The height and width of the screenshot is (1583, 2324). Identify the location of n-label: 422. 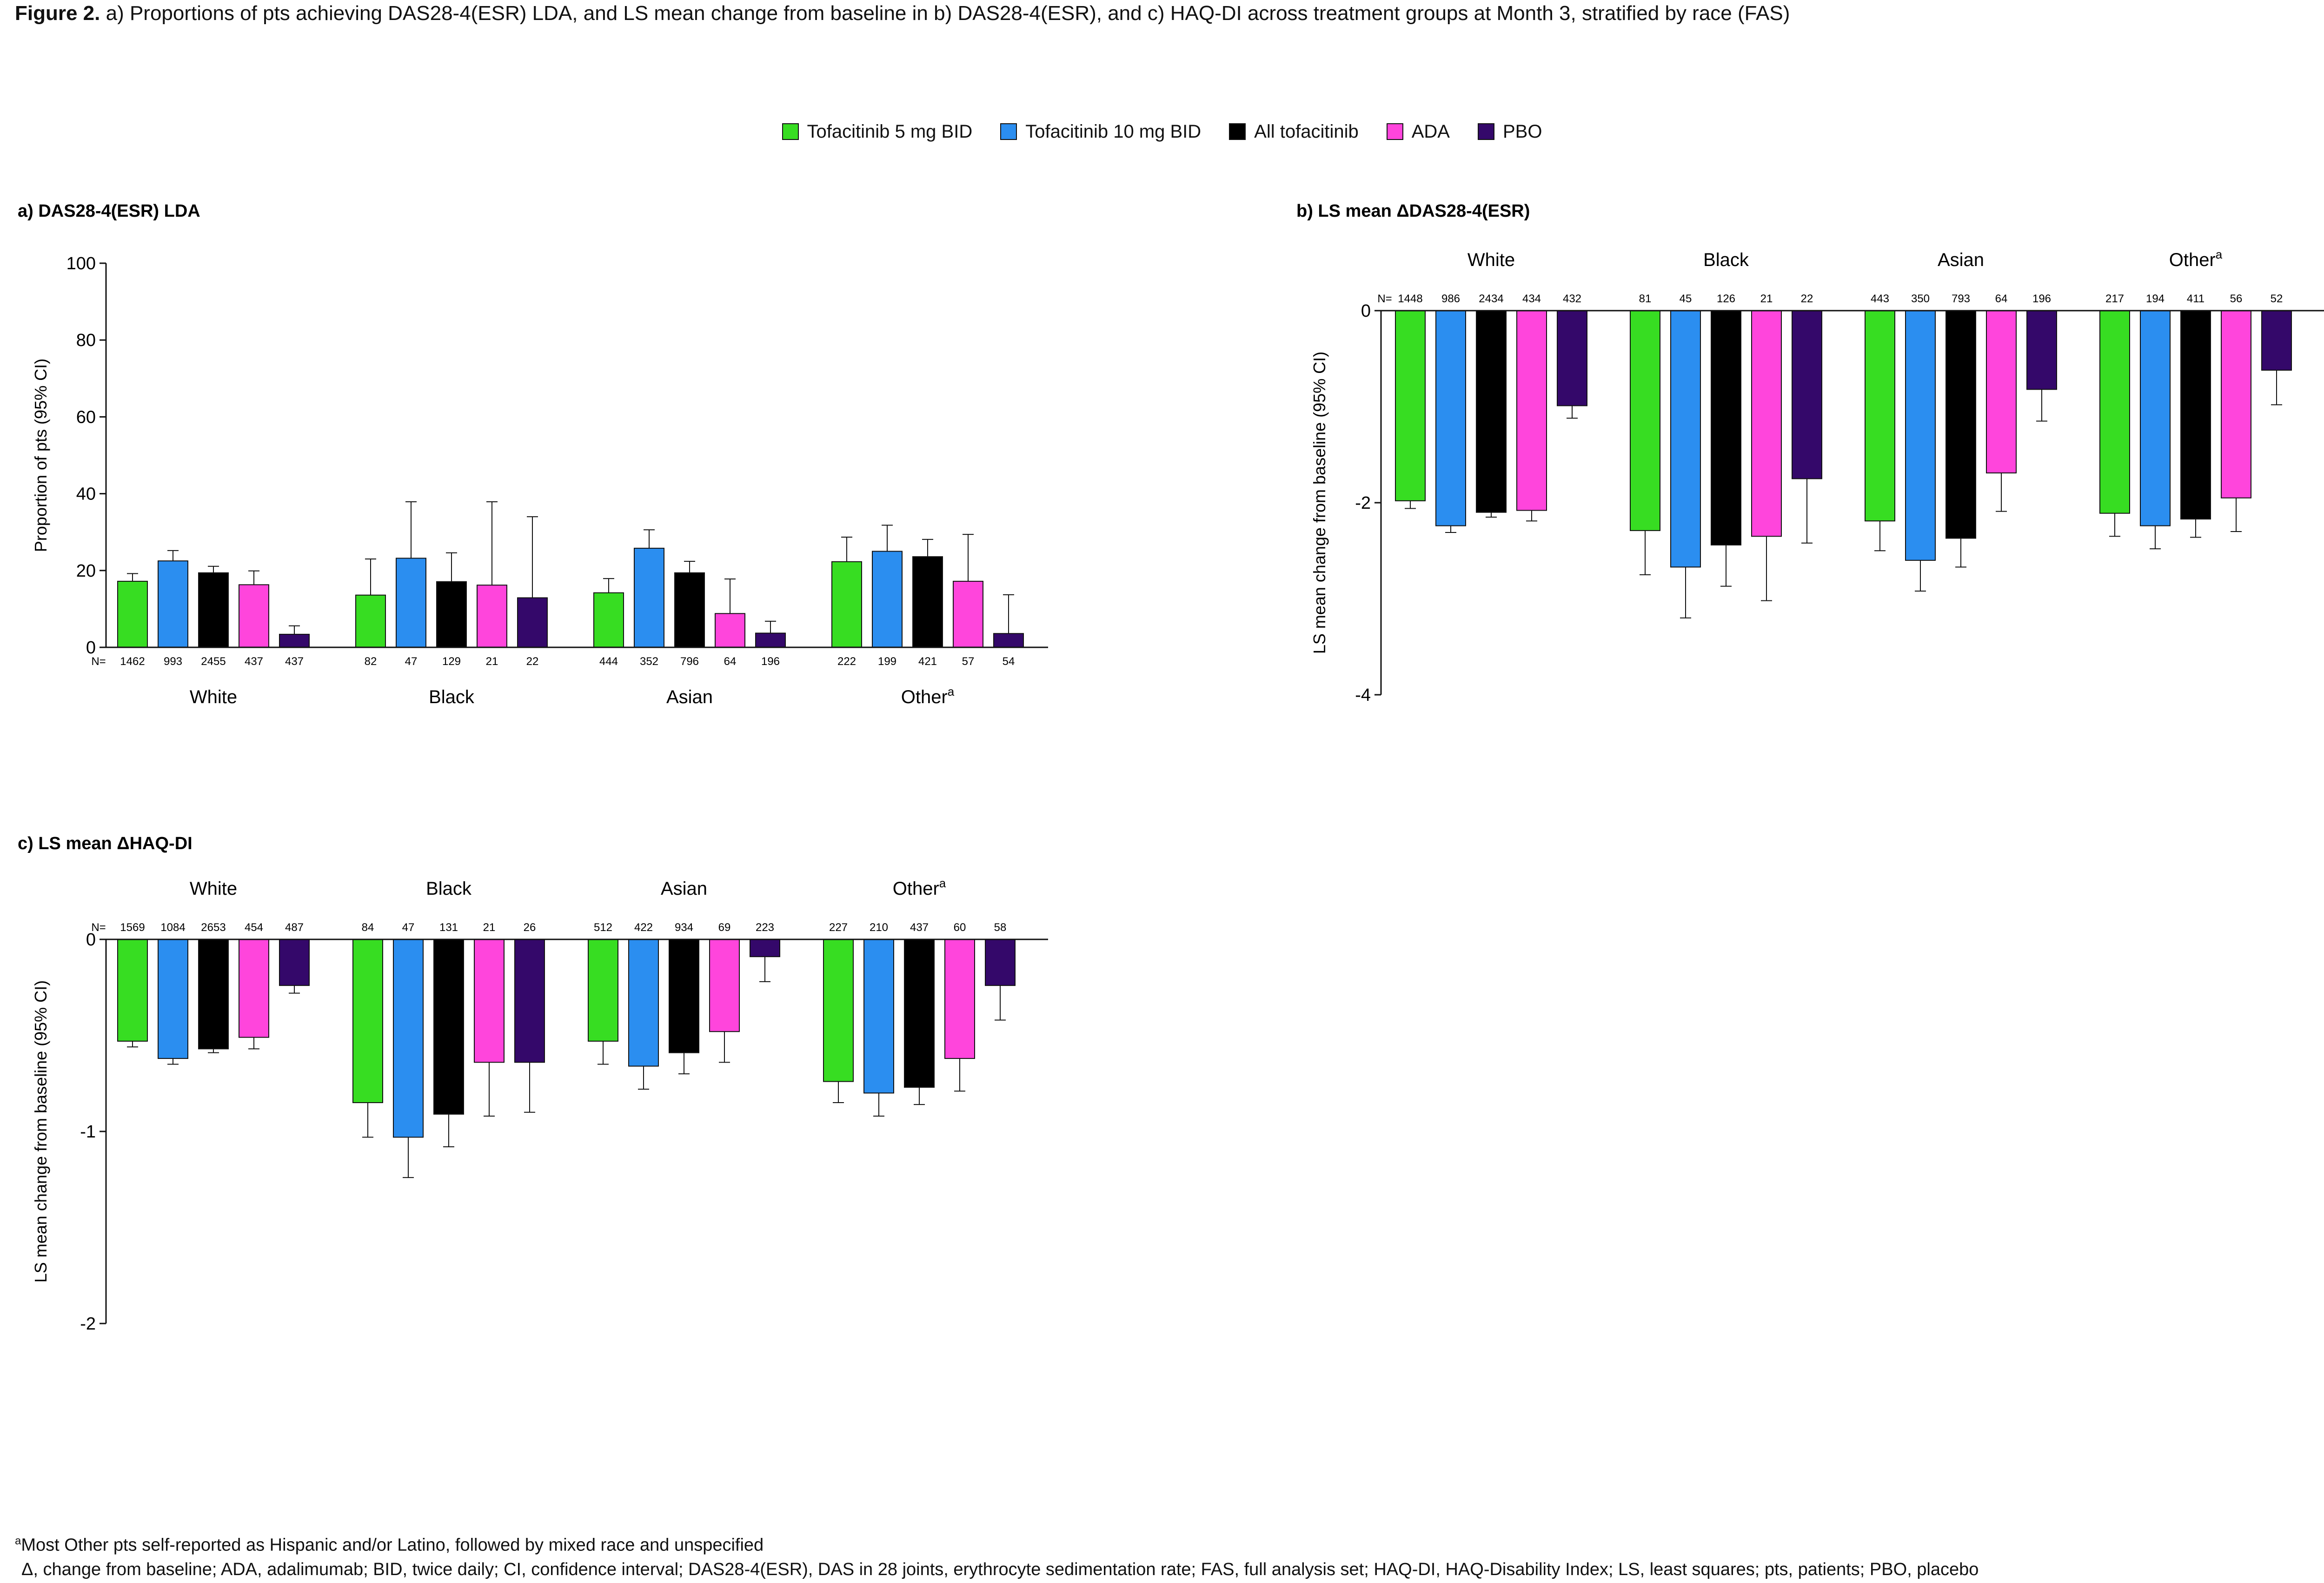
(643, 927).